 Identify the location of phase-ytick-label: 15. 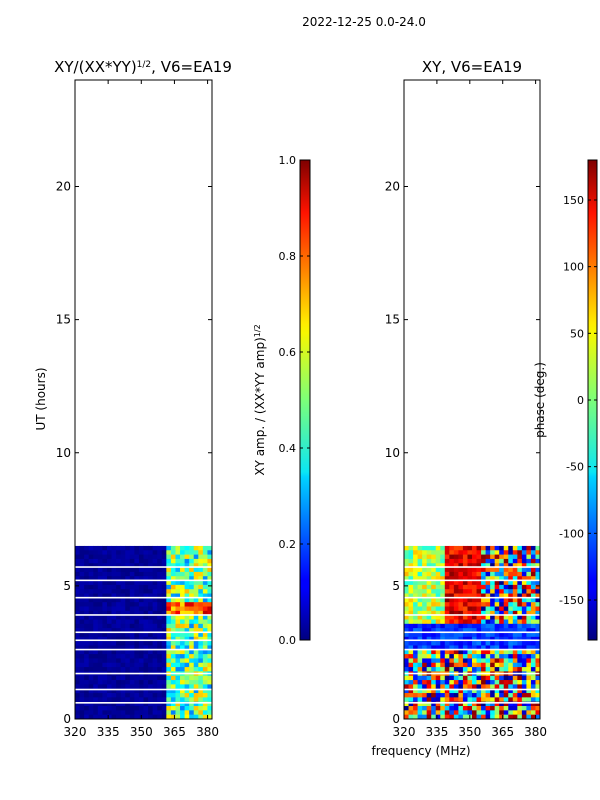
(392, 320).